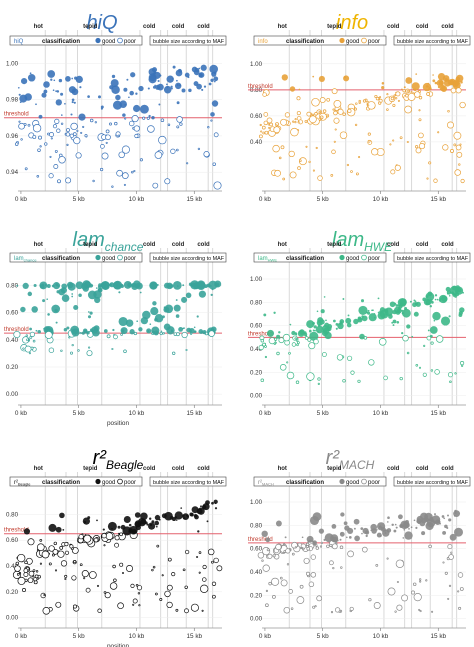 The height and width of the screenshot is (647, 474). What do you see at coordinates (19, 42) in the screenshot?
I see `legend-series-name: hiQ` at bounding box center [19, 42].